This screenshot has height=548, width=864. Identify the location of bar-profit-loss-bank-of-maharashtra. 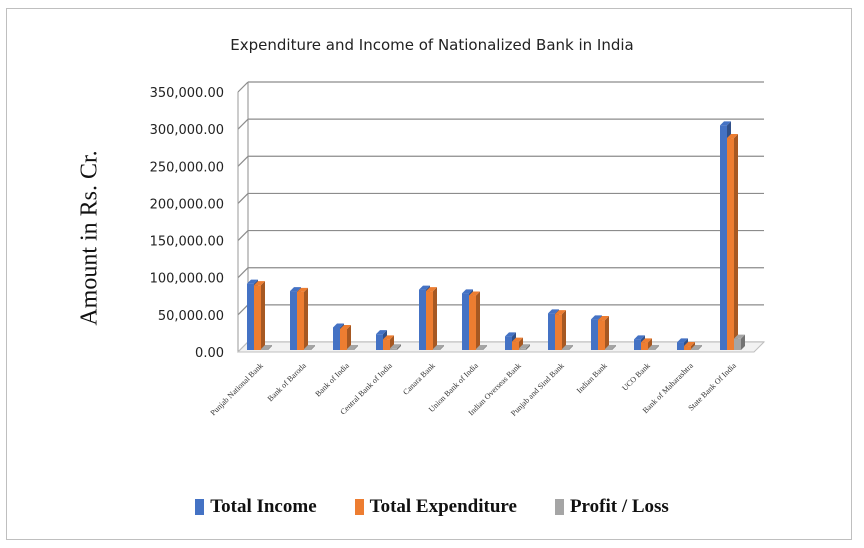
(694, 349).